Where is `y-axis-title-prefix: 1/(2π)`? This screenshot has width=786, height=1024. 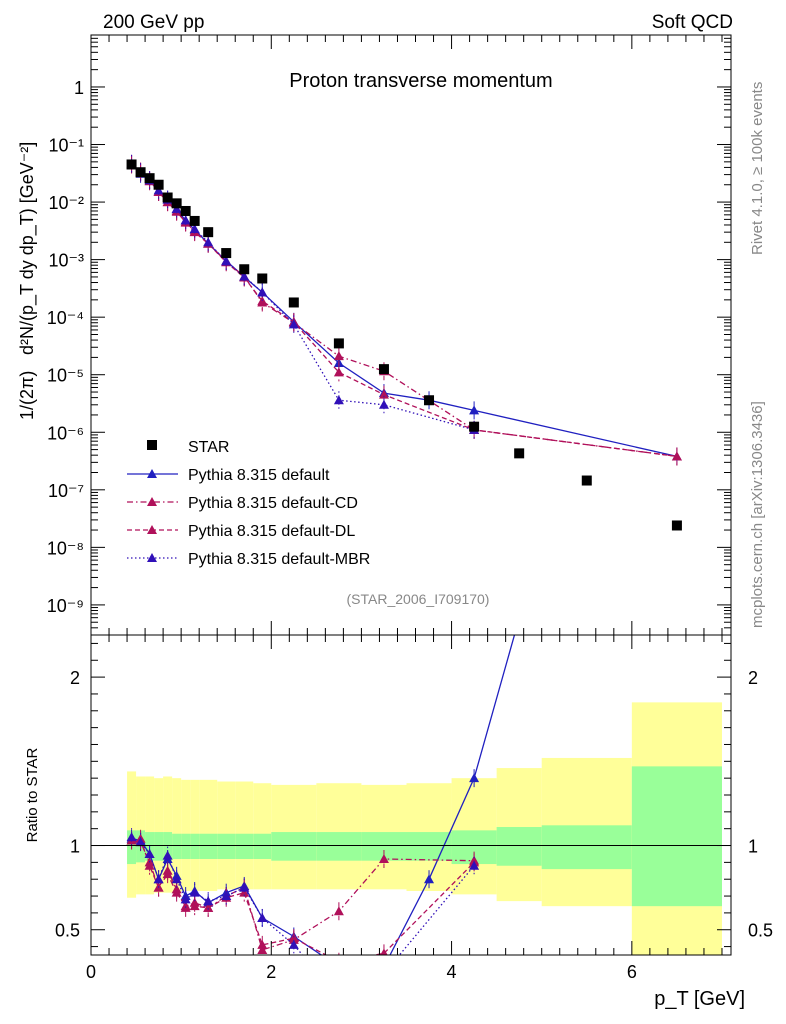
y-axis-title-prefix: 1/(2π) is located at coordinates (27, 395).